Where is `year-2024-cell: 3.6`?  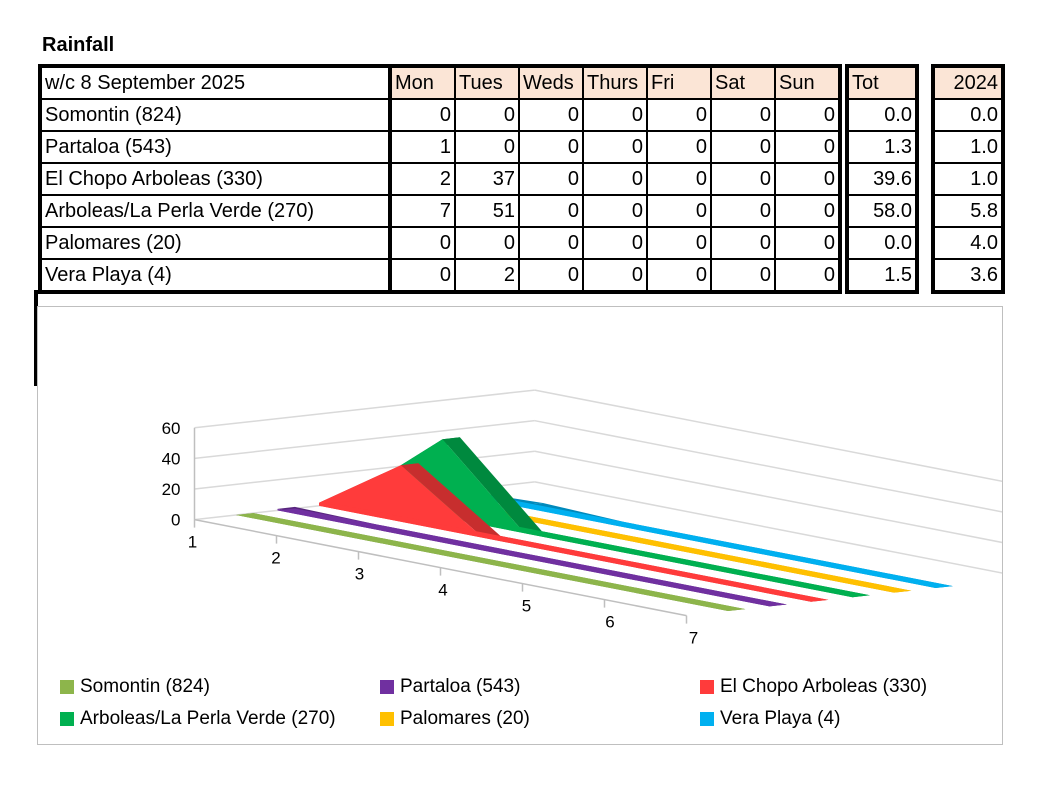 year-2024-cell: 3.6 is located at coordinates (968, 275).